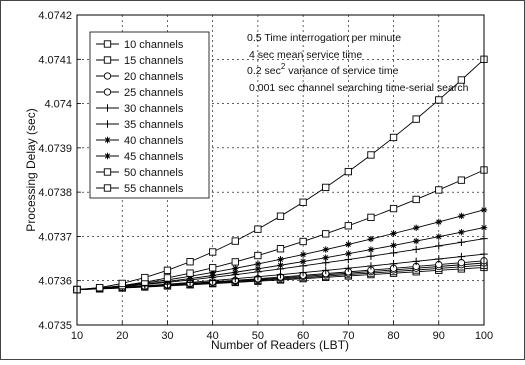 The height and width of the screenshot is (365, 525). Describe the element at coordinates (235, 272) in the screenshot. I see `data-point-s6-p7` at that location.